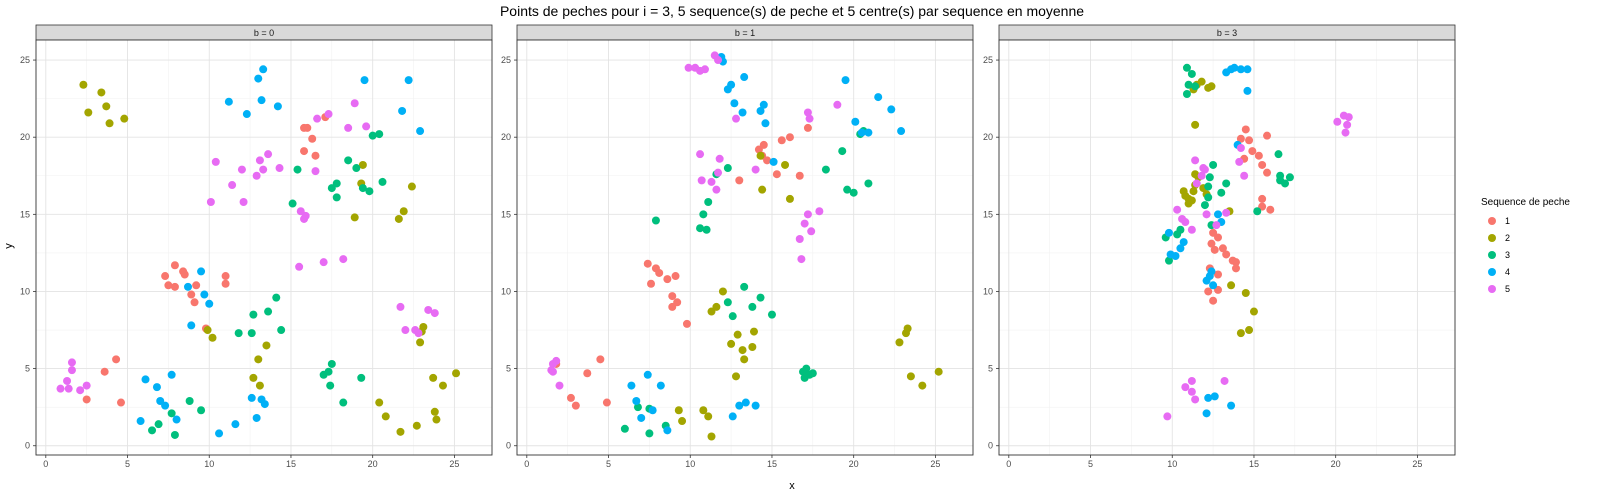  Describe the element at coordinates (1507, 272) in the screenshot. I see `legend-label: 4` at that location.